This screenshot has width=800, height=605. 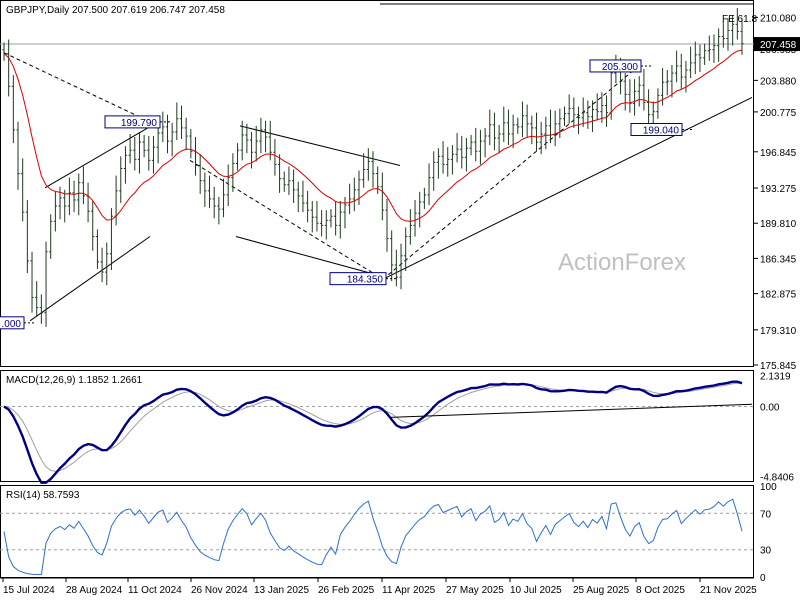 What do you see at coordinates (766, 514) in the screenshot?
I see `rsi-tick-label: 70` at bounding box center [766, 514].